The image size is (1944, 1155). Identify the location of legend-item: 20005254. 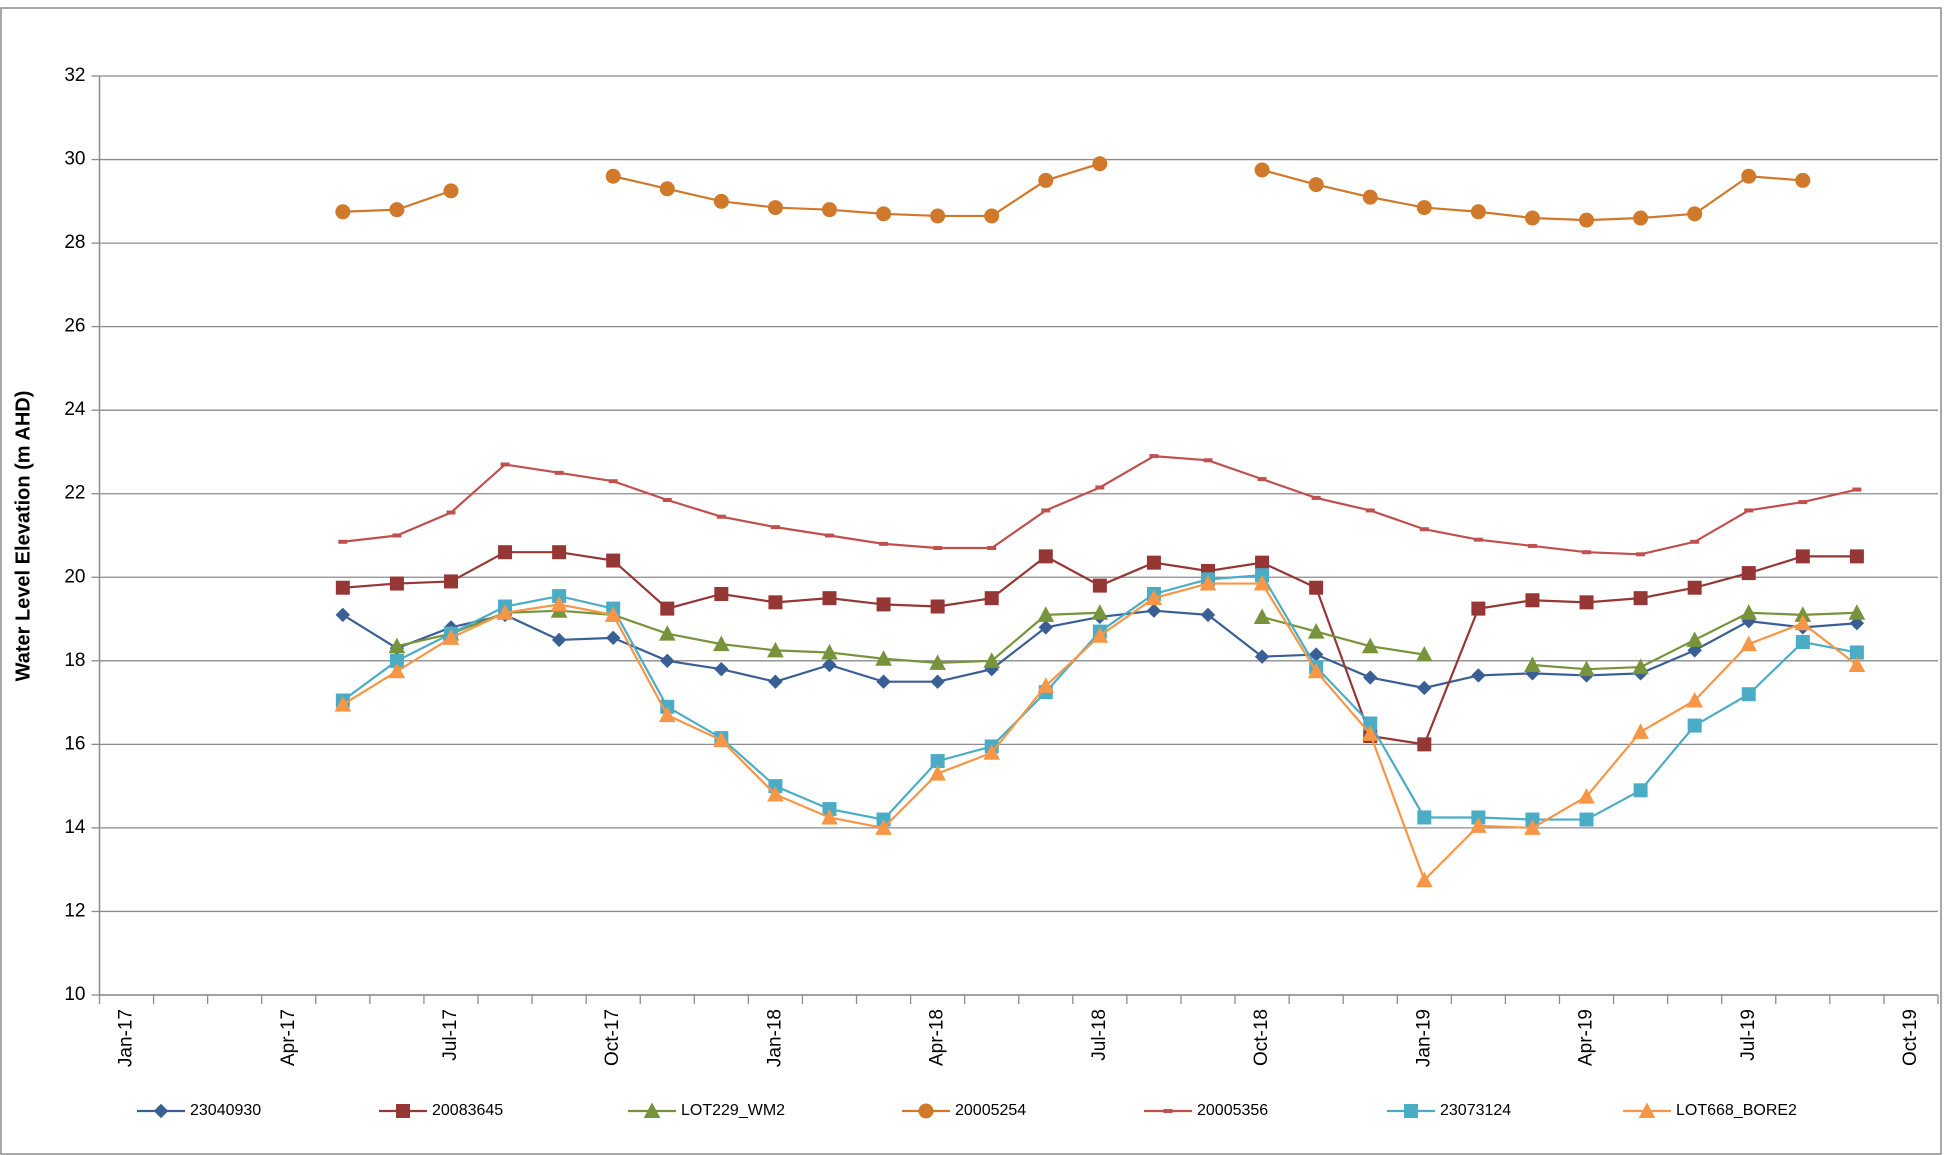
(964, 1110).